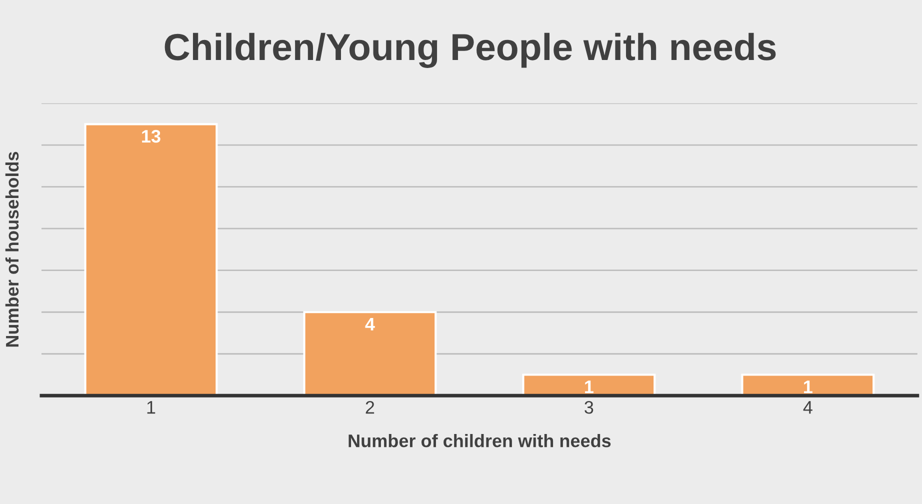 The image size is (922, 504). What do you see at coordinates (151, 136) in the screenshot?
I see `data-label: 13` at bounding box center [151, 136].